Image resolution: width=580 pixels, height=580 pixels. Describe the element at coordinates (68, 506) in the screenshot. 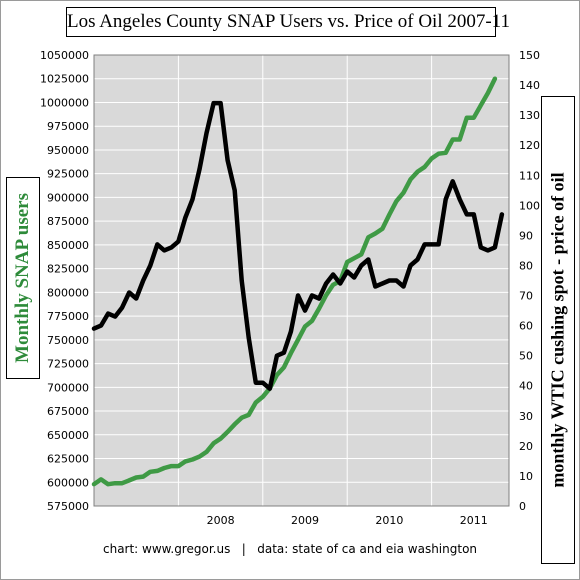

I see `left-tick-label: 575000` at that location.